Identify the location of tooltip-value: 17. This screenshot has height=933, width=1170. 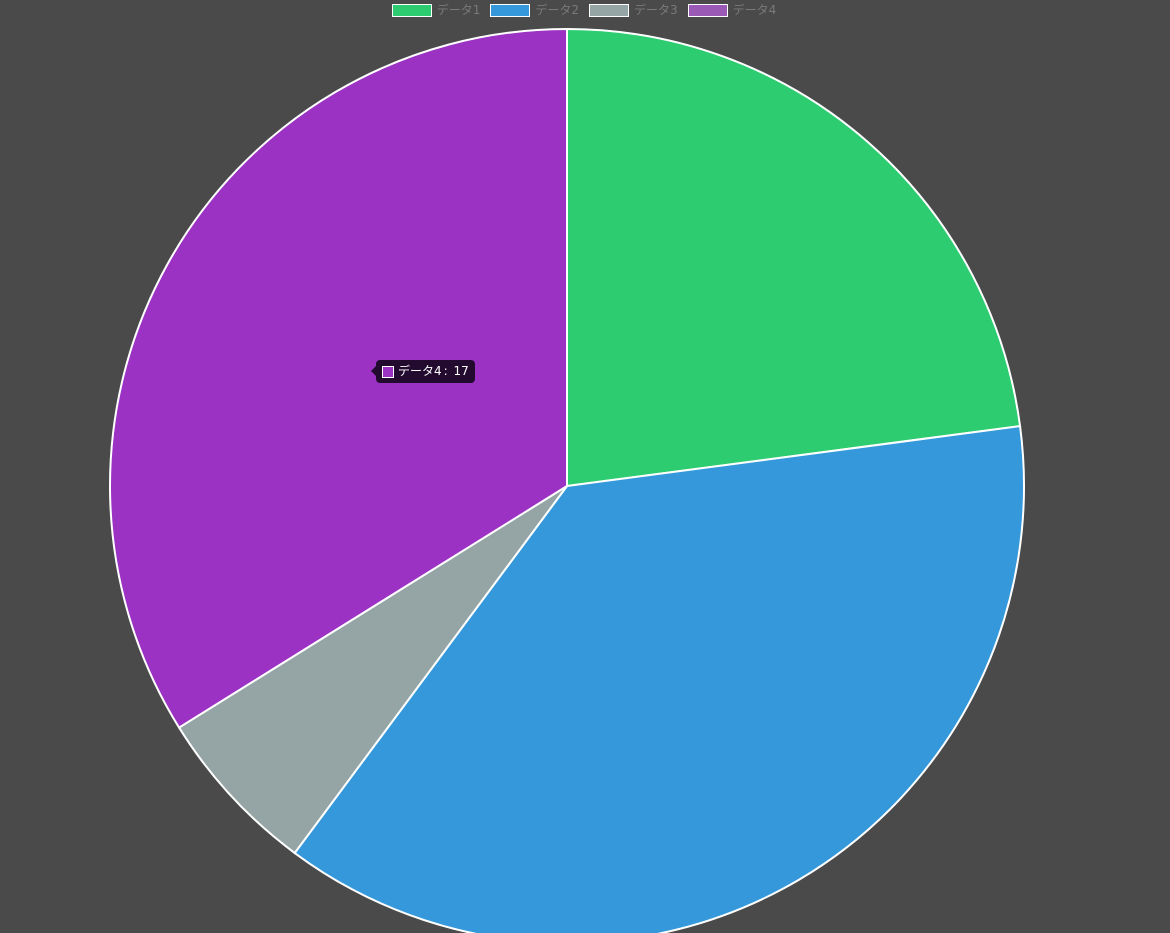
(461, 371).